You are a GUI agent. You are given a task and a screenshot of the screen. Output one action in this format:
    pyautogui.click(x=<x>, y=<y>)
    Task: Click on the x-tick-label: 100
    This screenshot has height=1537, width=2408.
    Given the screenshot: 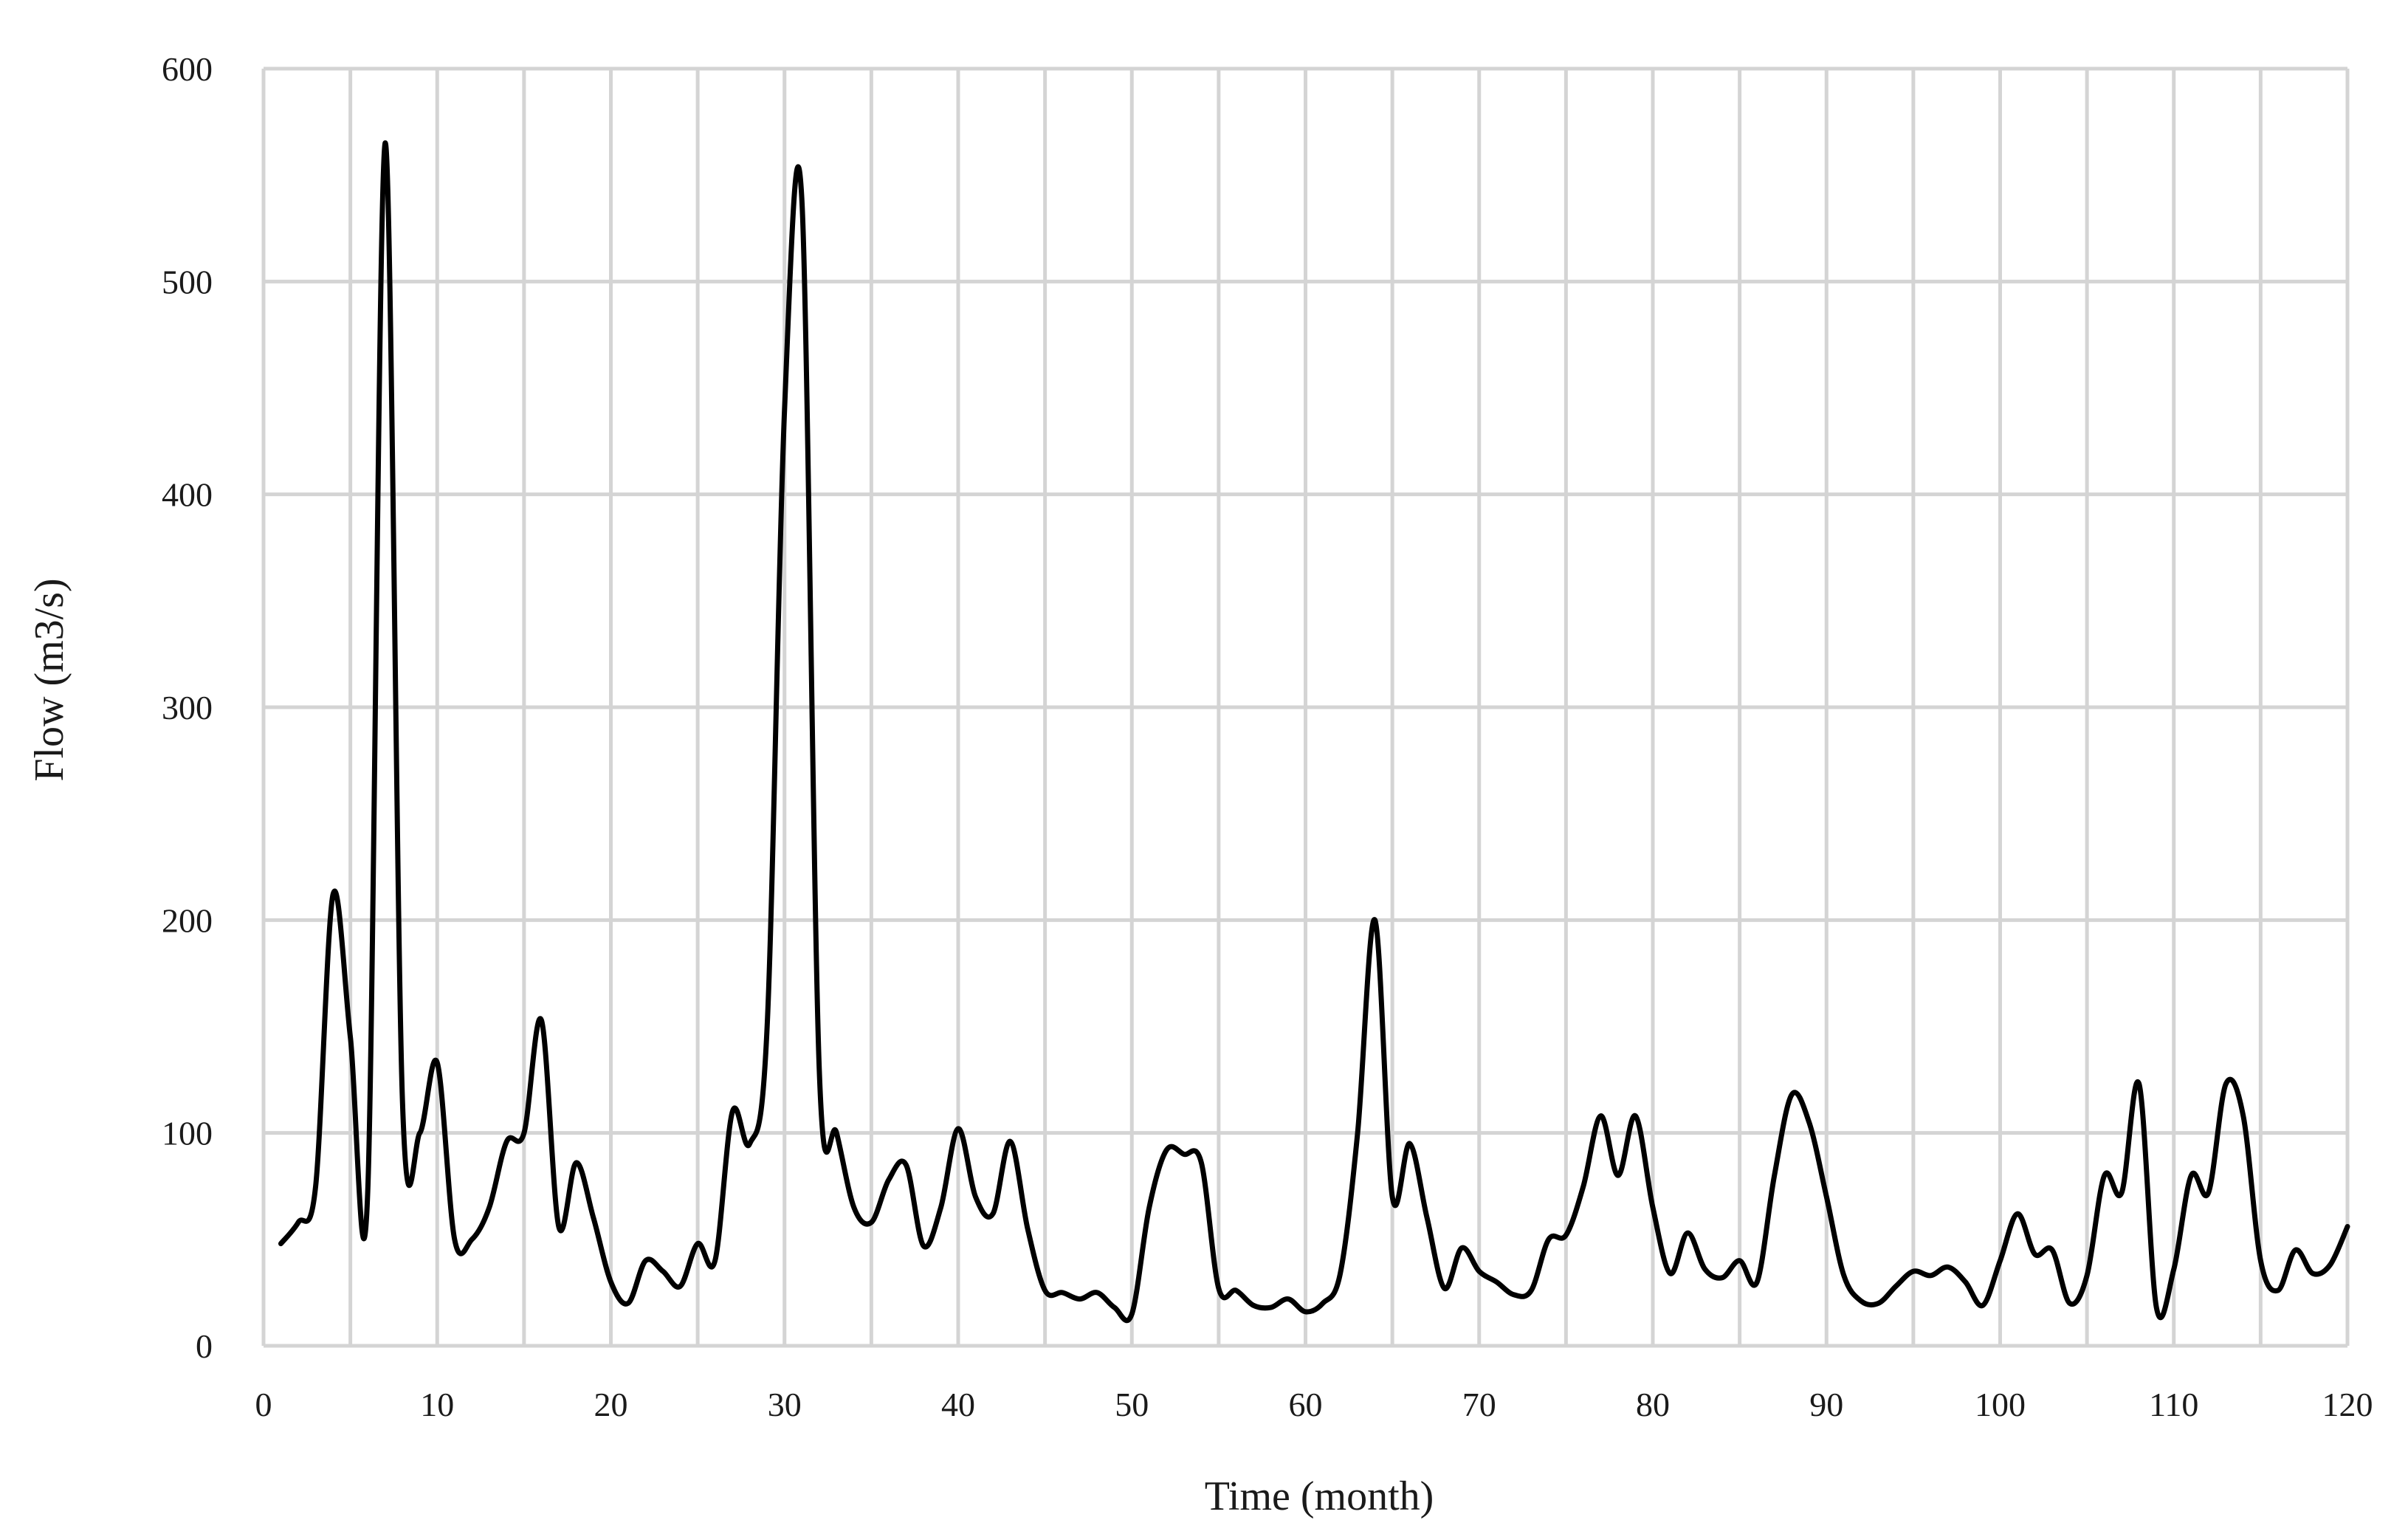 What is the action you would take?
    pyautogui.click(x=2000, y=1405)
    